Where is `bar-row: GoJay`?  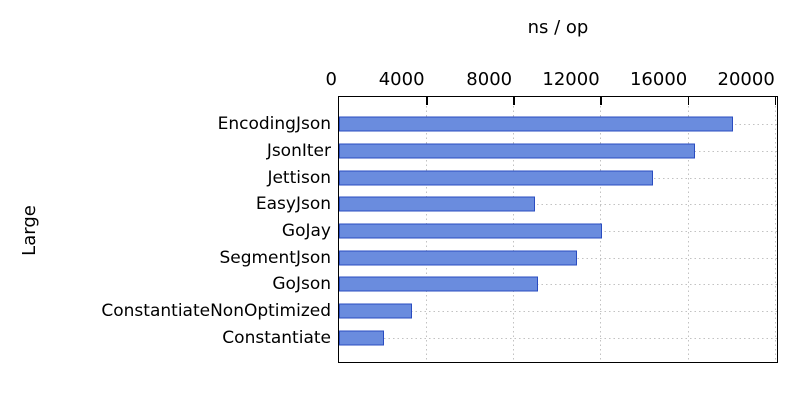 bar-row: GoJay is located at coordinates (529, 231).